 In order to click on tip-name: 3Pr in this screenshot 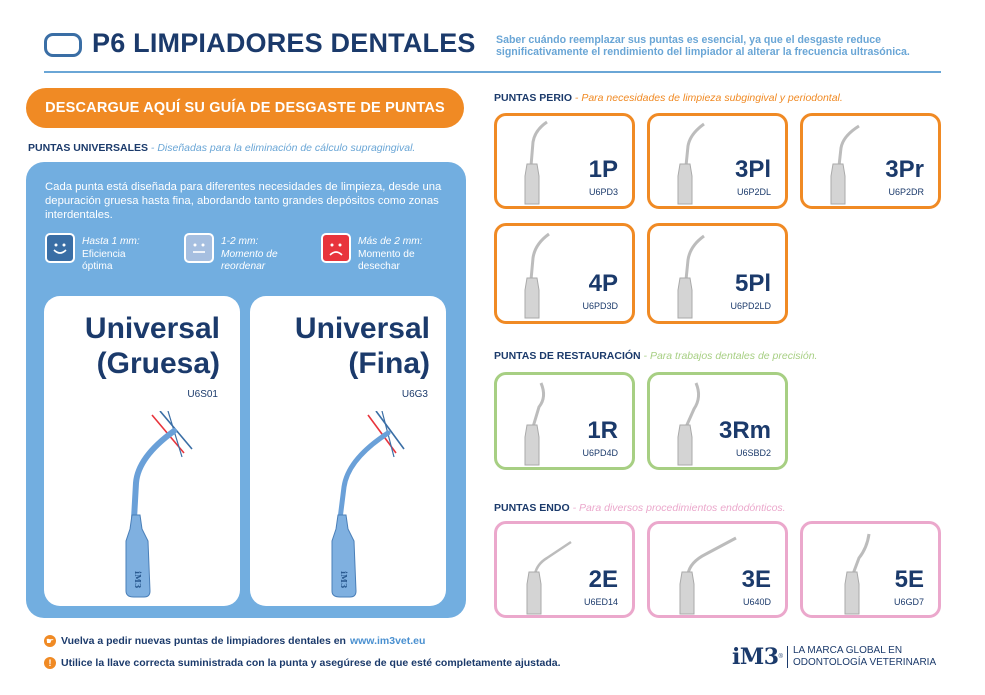, I will do `click(904, 169)`.